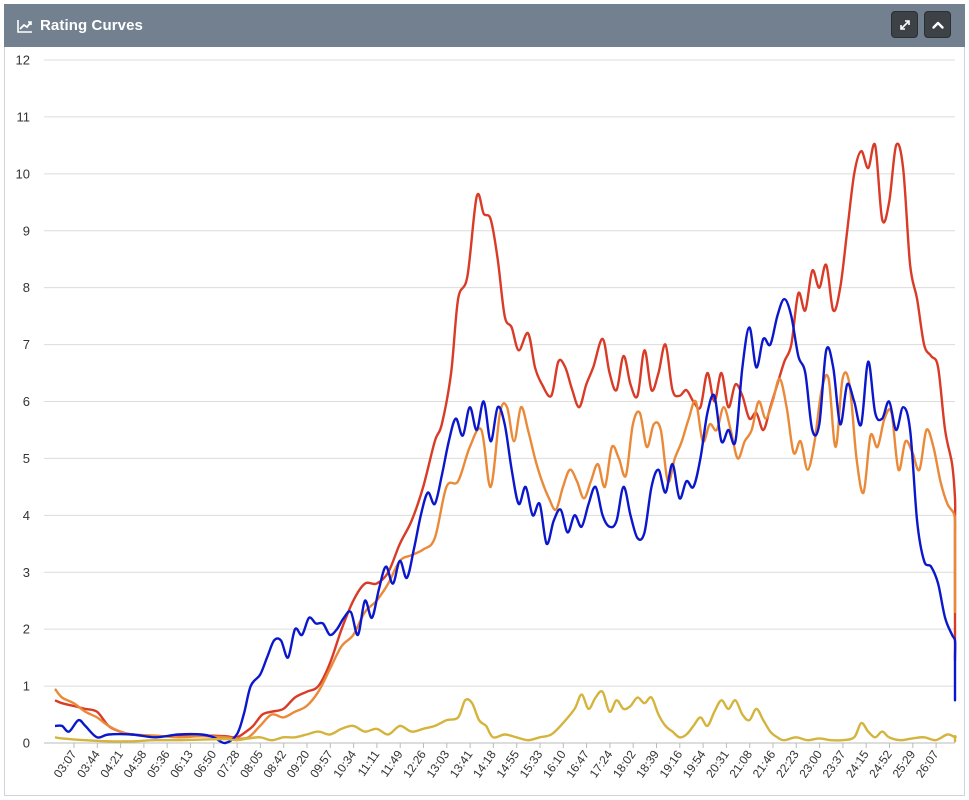  Describe the element at coordinates (787, 763) in the screenshot. I see `x-tick-label: 22:23` at that location.